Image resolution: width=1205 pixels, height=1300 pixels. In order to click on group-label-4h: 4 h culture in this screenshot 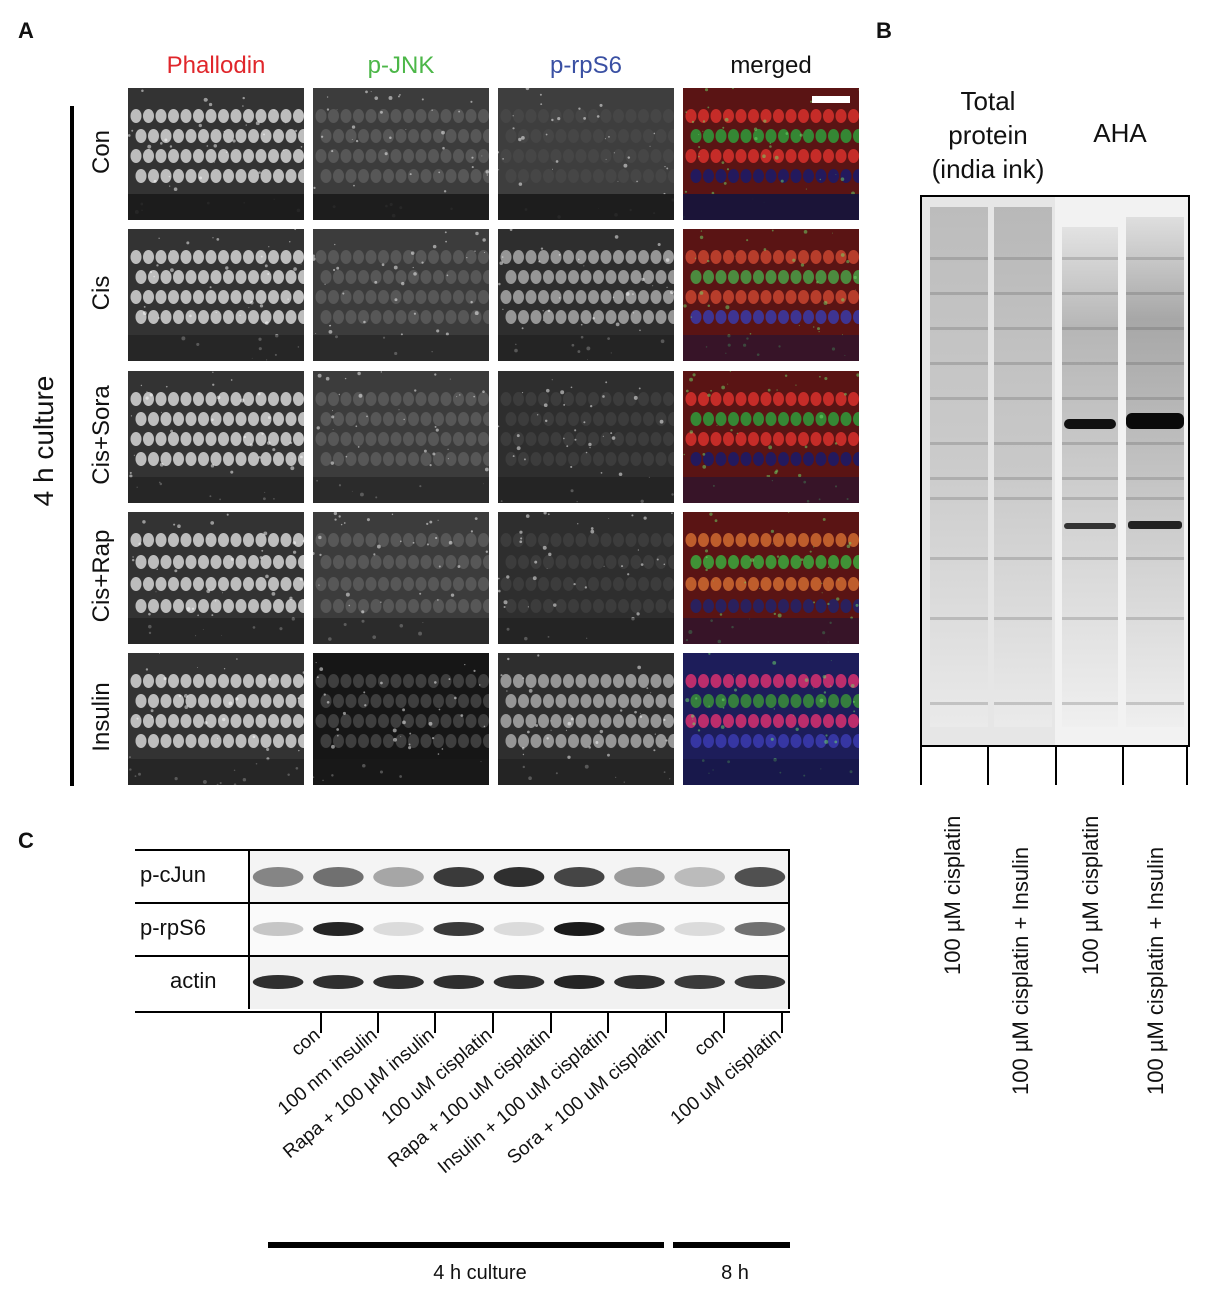, I will do `click(480, 1273)`.